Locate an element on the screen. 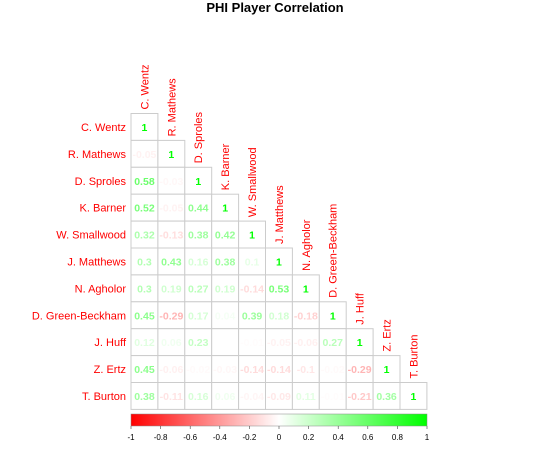 This screenshot has height=450, width=550. cell-value-label: -0.05 is located at coordinates (144, 155).